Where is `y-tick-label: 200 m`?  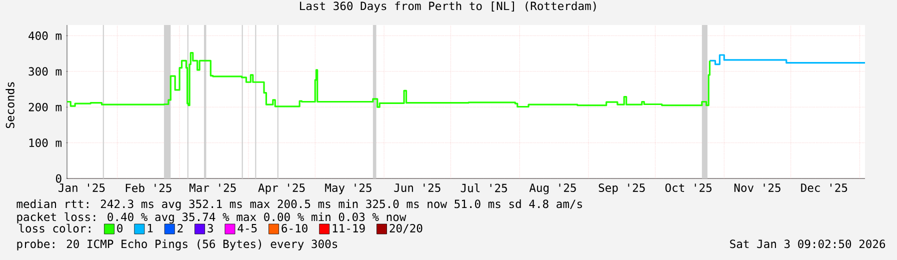
y-tick-label: 200 m is located at coordinates (45, 107).